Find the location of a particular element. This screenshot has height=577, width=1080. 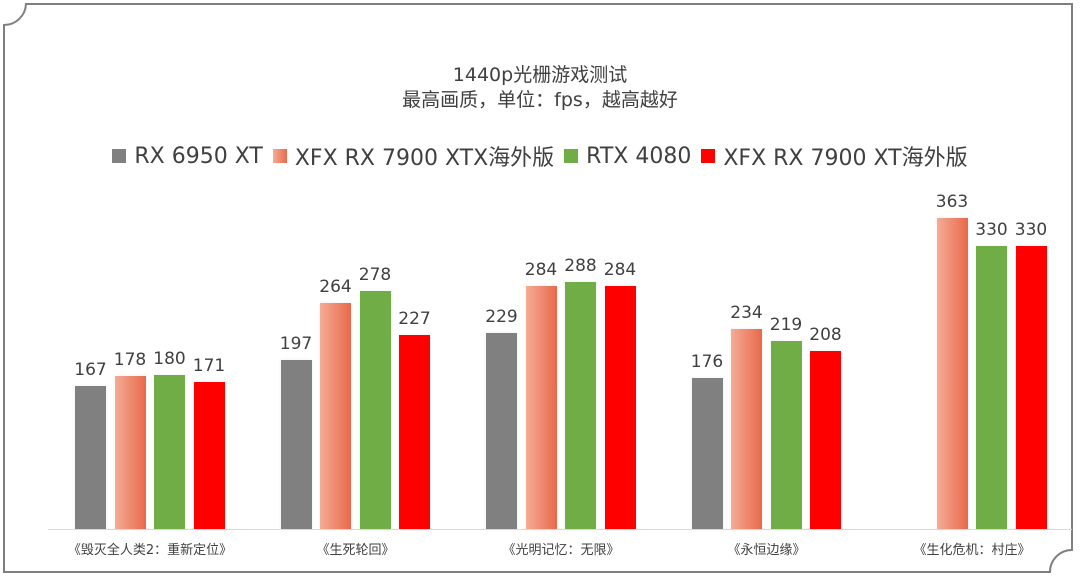

data-label: 363 is located at coordinates (952, 202).